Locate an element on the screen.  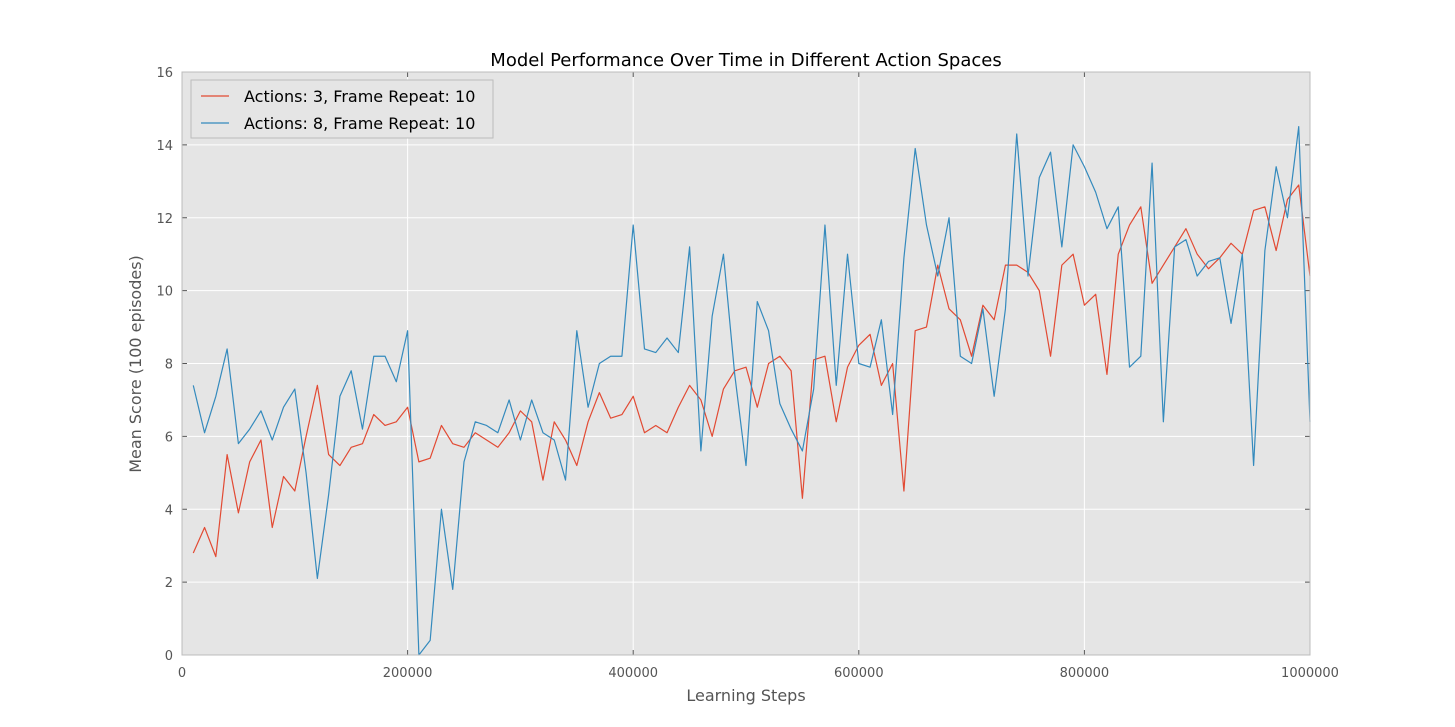
y-tick-label: 12 is located at coordinates (164, 219).